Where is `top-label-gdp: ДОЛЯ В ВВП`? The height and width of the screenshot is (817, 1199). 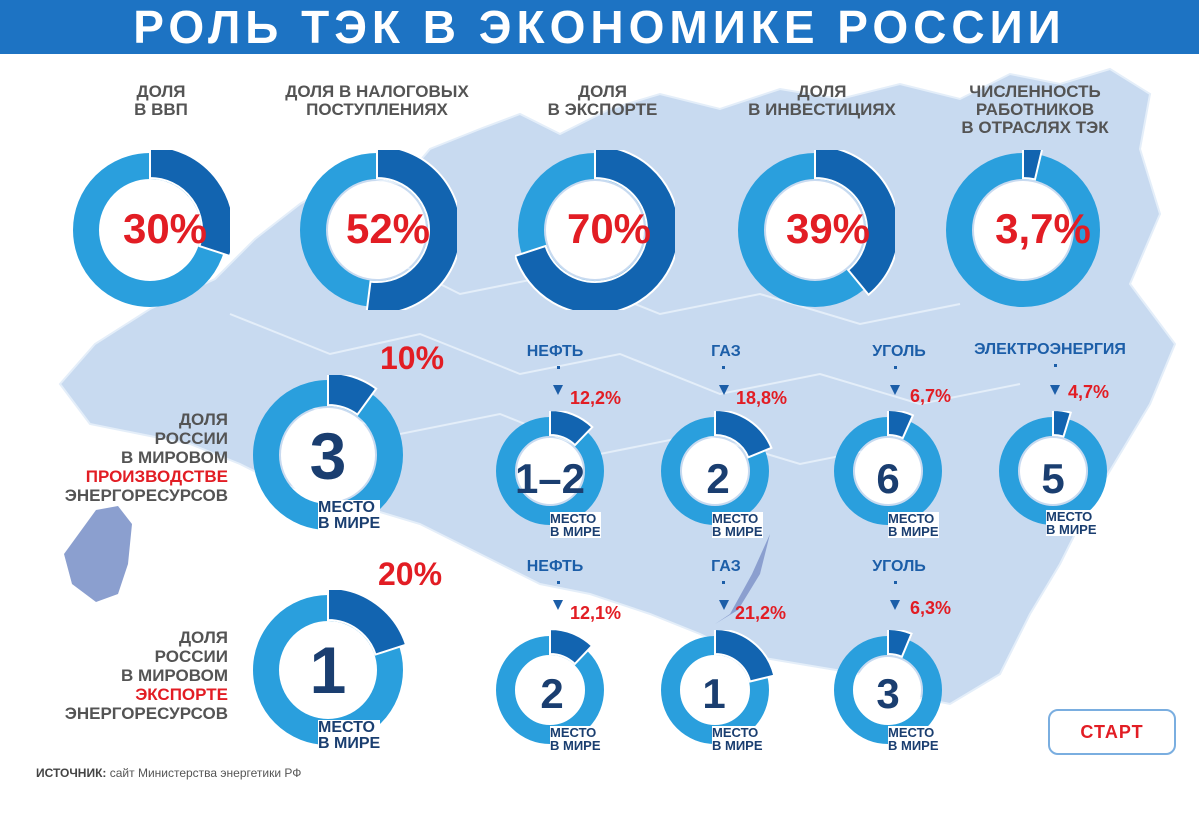 top-label-gdp: ДОЛЯ В ВВП is located at coordinates (161, 100).